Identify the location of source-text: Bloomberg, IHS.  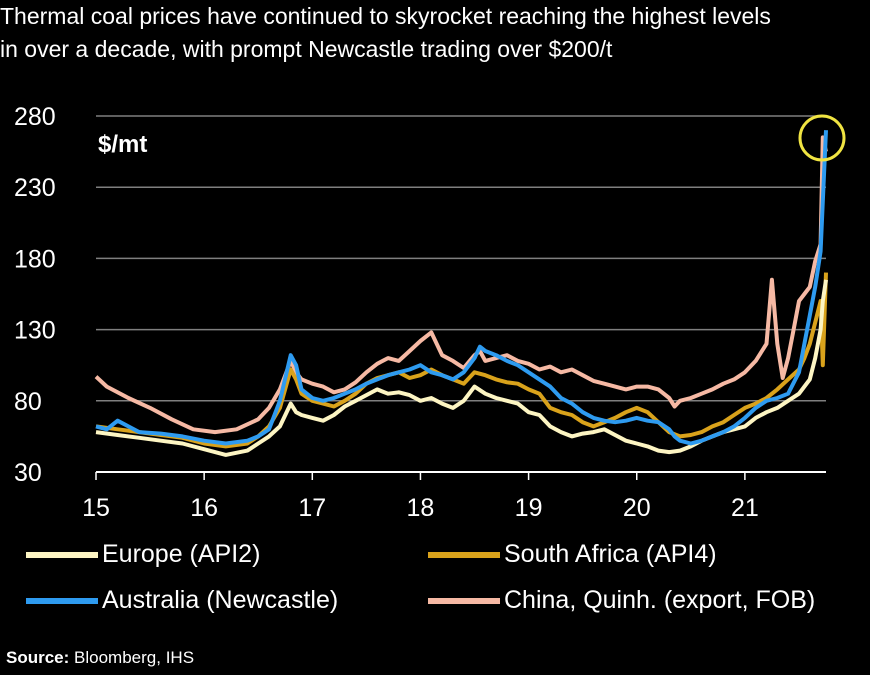
(134, 657).